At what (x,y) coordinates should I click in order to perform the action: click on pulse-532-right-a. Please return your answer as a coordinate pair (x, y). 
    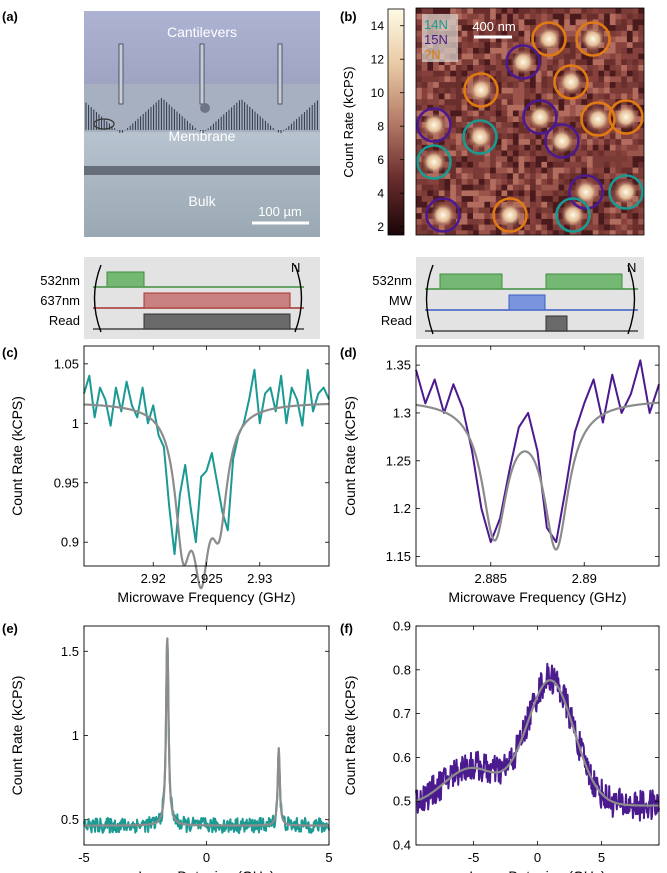
    Looking at the image, I should click on (471, 281).